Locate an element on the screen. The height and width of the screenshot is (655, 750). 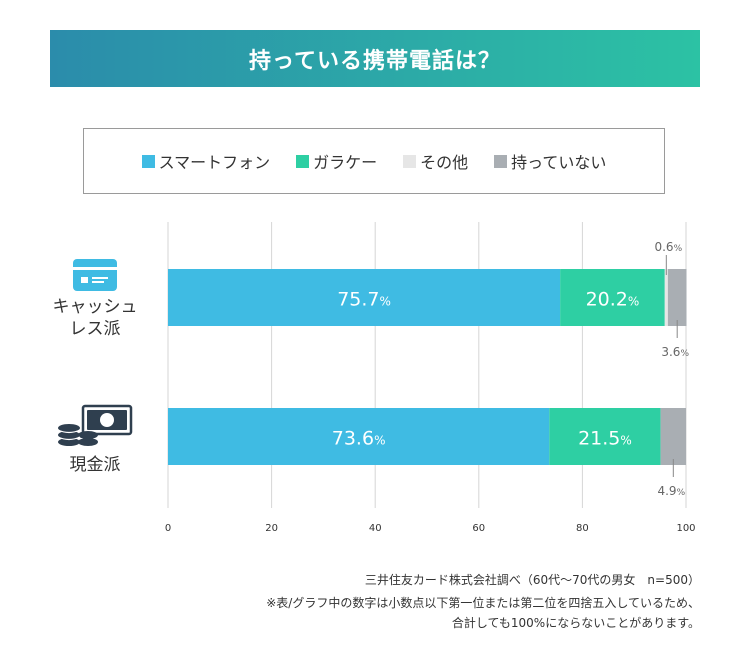
x-tick-label: 40 is located at coordinates (375, 528).